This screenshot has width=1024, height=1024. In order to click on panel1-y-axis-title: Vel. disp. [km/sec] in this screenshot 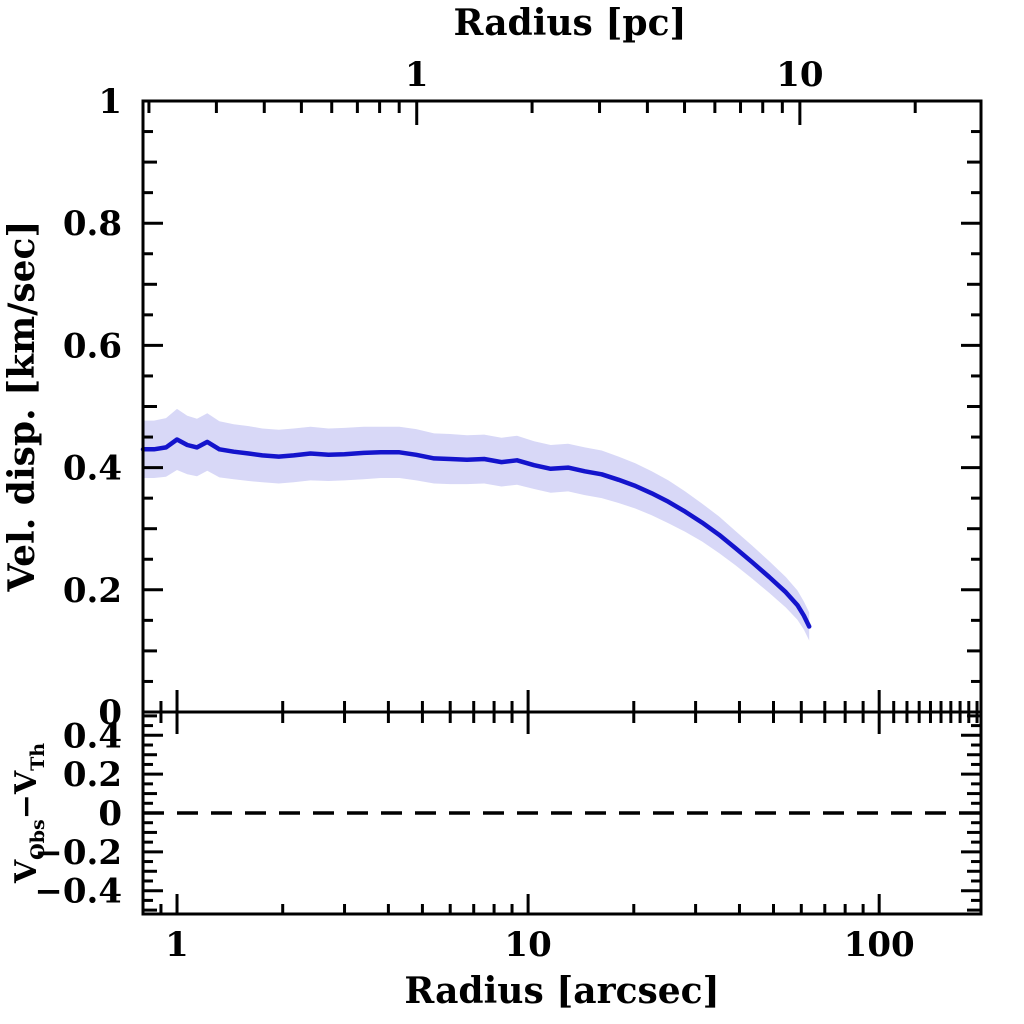, I will do `click(22, 407)`.